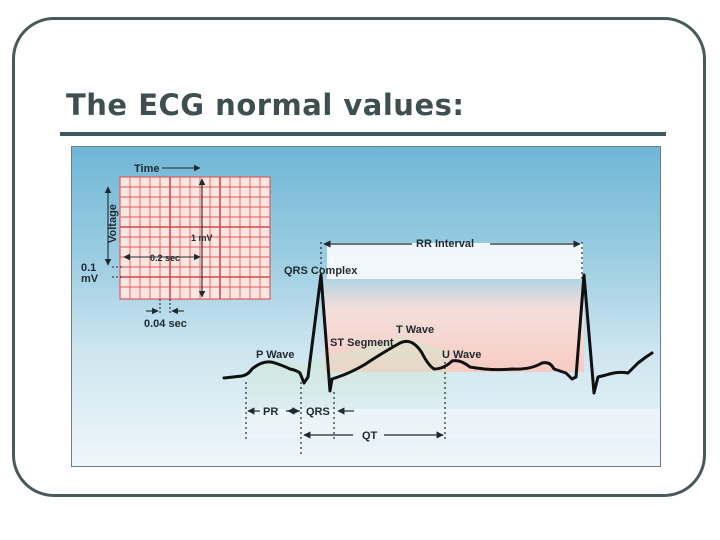 This screenshot has width=720, height=540. What do you see at coordinates (461, 355) in the screenshot?
I see `u-wave-label: U Wave` at bounding box center [461, 355].